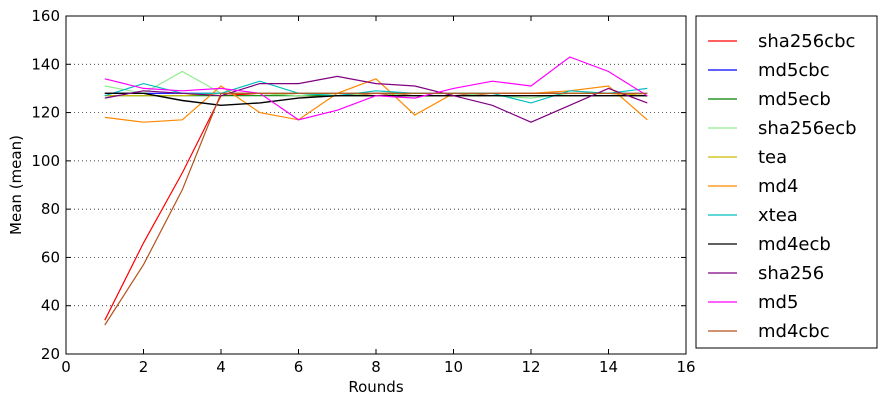  Describe the element at coordinates (772, 157) in the screenshot. I see `legend-label-tea: tea` at that location.